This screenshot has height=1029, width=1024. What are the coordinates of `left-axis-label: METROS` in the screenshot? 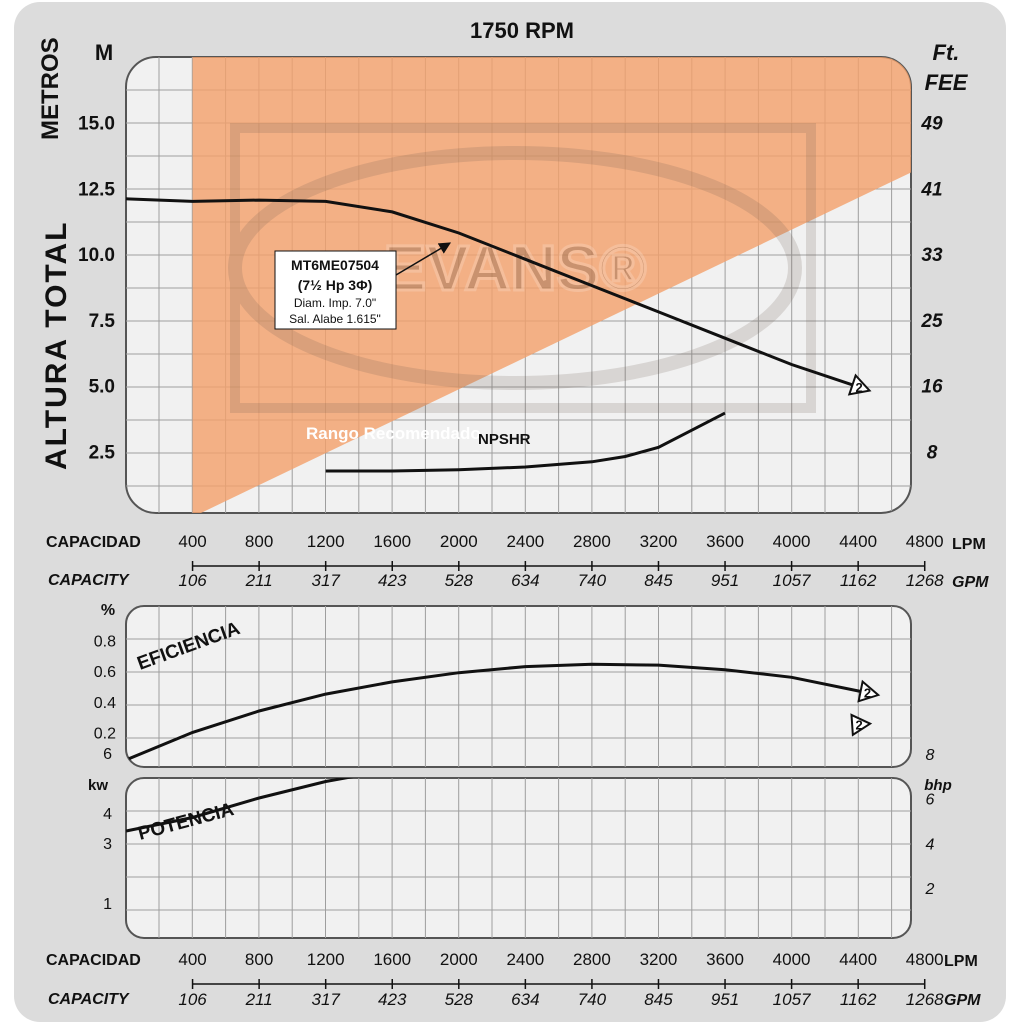 It's located at (50, 88).